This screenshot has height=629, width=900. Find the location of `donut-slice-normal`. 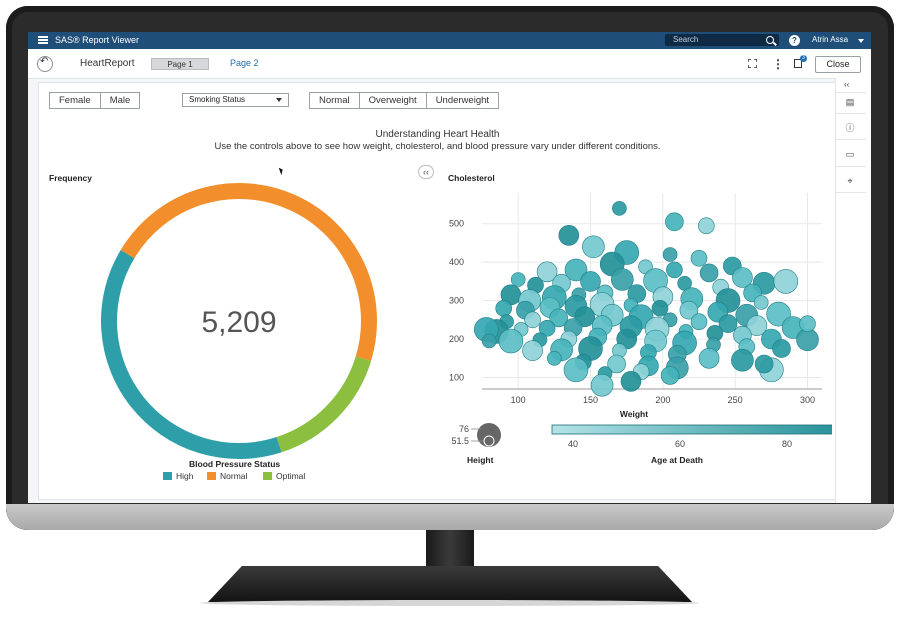

donut-slice-normal is located at coordinates (248, 272).